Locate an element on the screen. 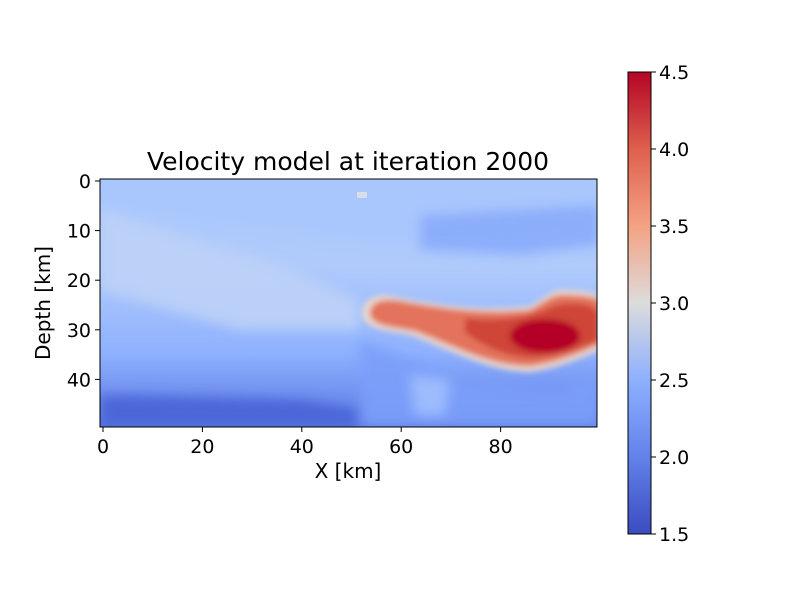  heatmap-pale-column is located at coordinates (430, 395).